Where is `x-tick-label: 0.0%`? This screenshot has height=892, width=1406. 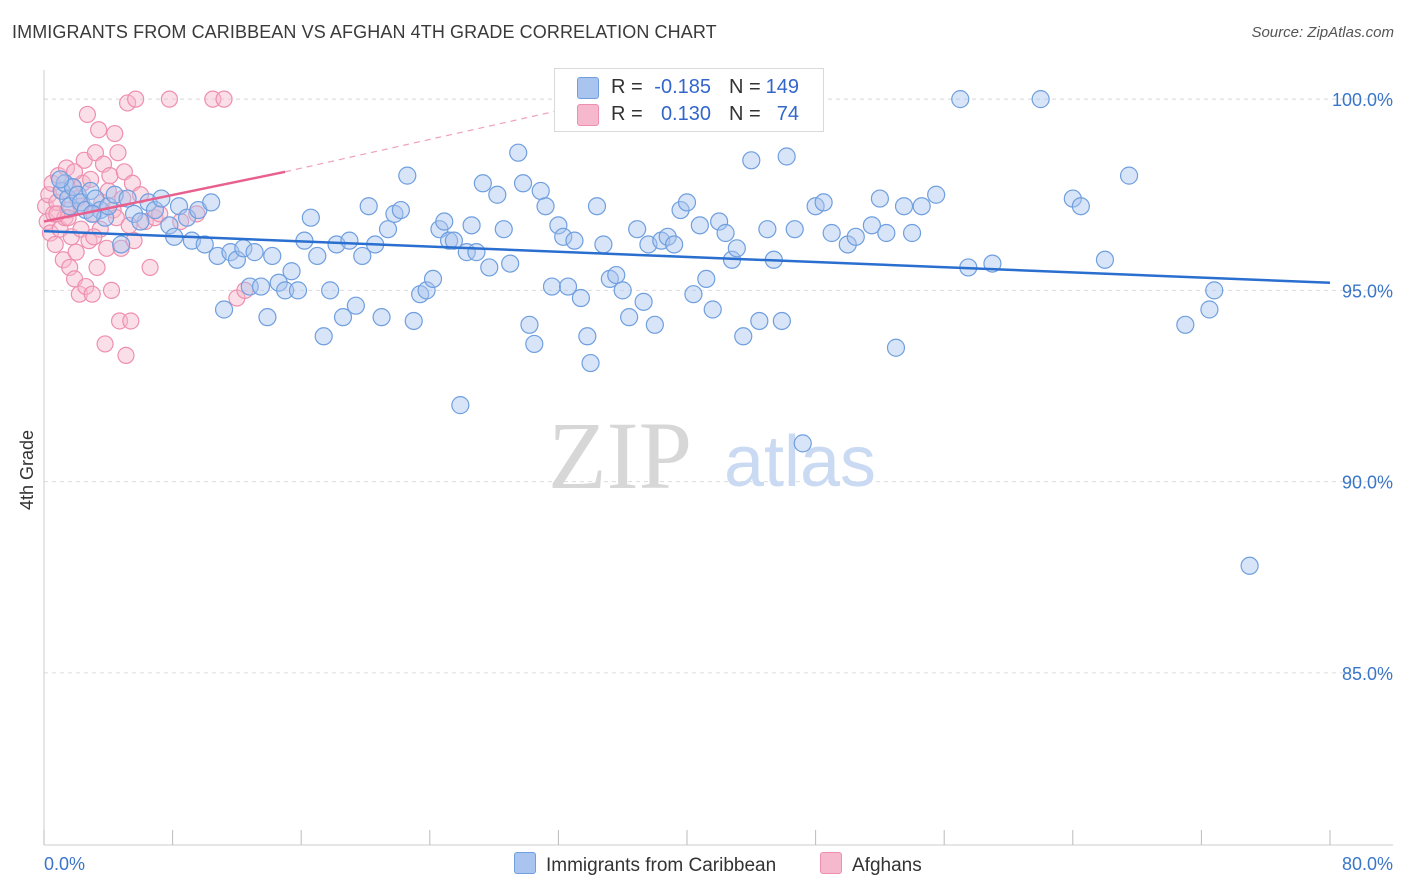
x-tick-label: 0.0% is located at coordinates (64, 864).